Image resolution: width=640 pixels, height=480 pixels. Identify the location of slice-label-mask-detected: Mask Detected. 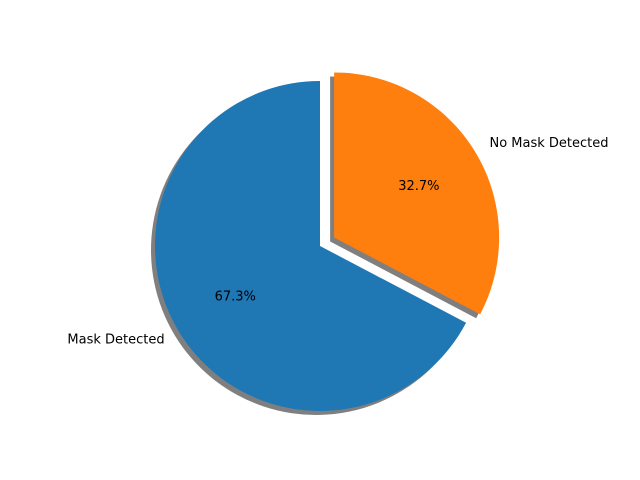
(115, 339).